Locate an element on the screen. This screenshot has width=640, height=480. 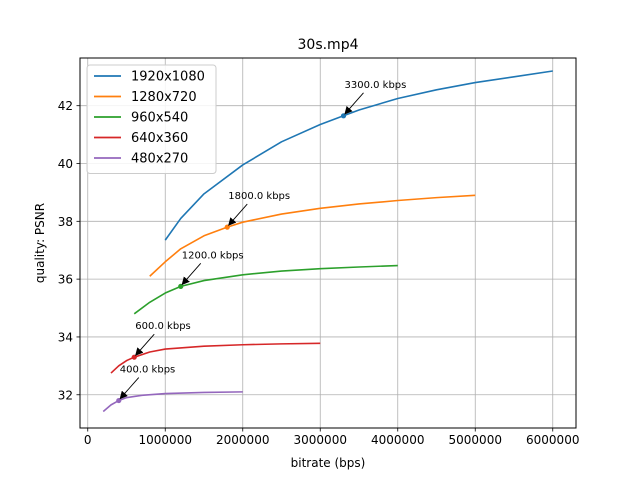
y-tick-label: 34 is located at coordinates (65, 337).